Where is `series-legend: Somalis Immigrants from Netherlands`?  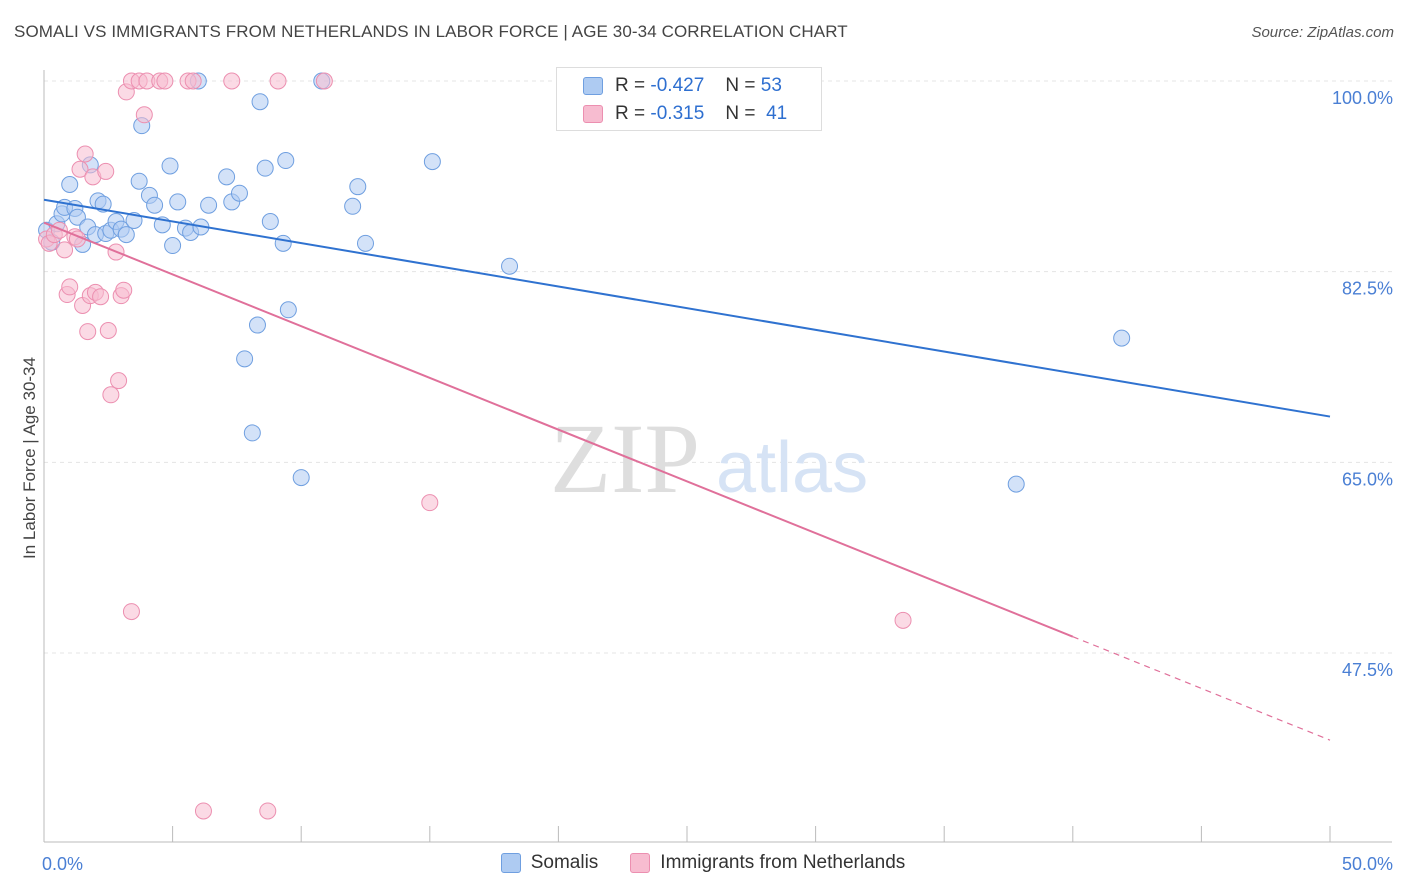
series-legend: Somalis Immigrants from Netherlands is located at coordinates (703, 863).